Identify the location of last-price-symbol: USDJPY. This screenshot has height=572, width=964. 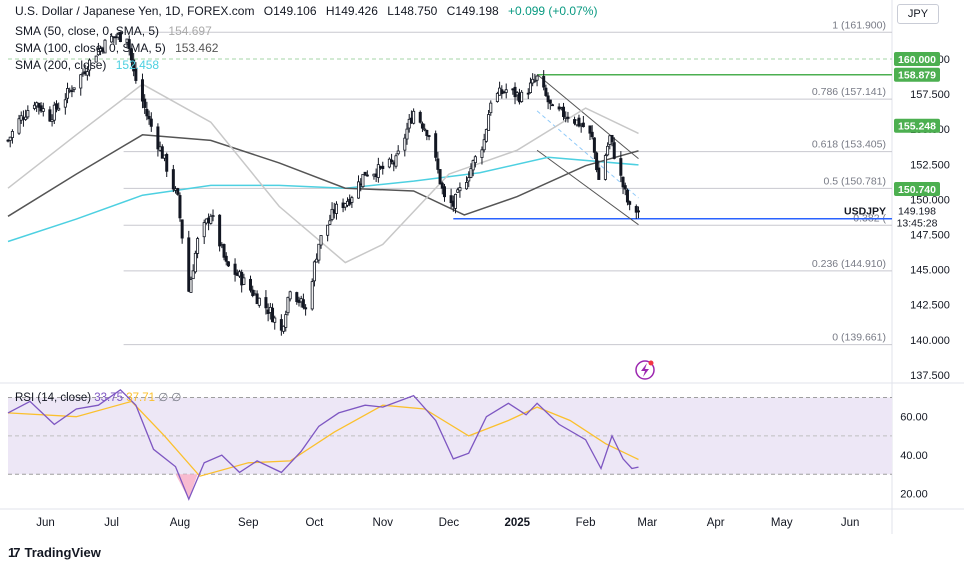
(865, 212).